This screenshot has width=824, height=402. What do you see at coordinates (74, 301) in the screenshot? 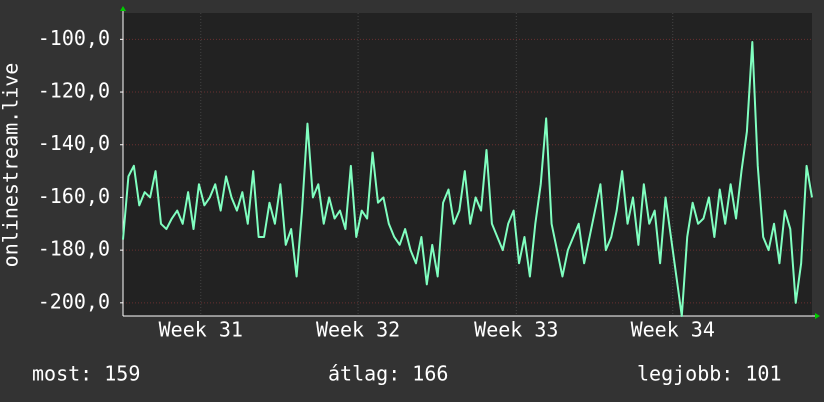
I see `y-tick-label: -200,0` at bounding box center [74, 301].